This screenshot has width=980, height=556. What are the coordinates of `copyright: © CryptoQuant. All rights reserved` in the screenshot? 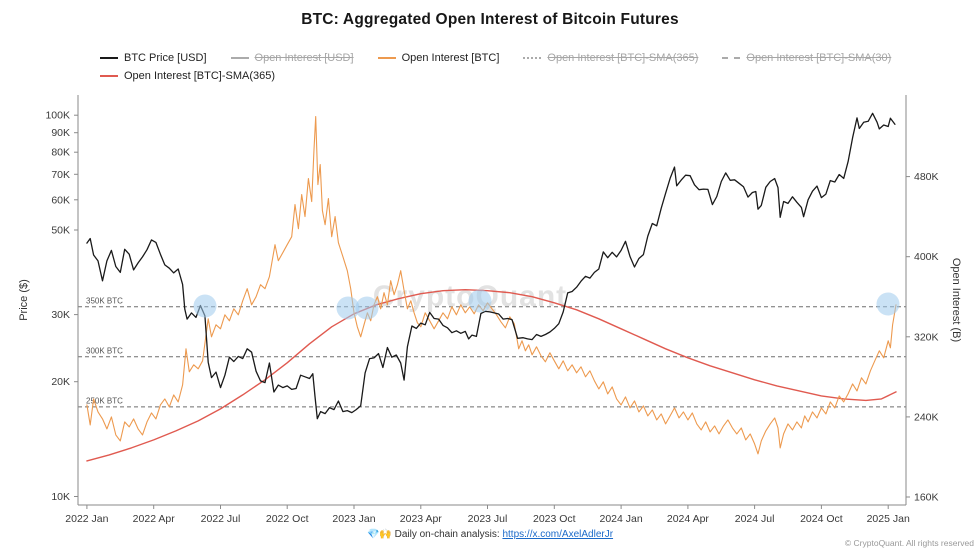 It's located at (909, 543).